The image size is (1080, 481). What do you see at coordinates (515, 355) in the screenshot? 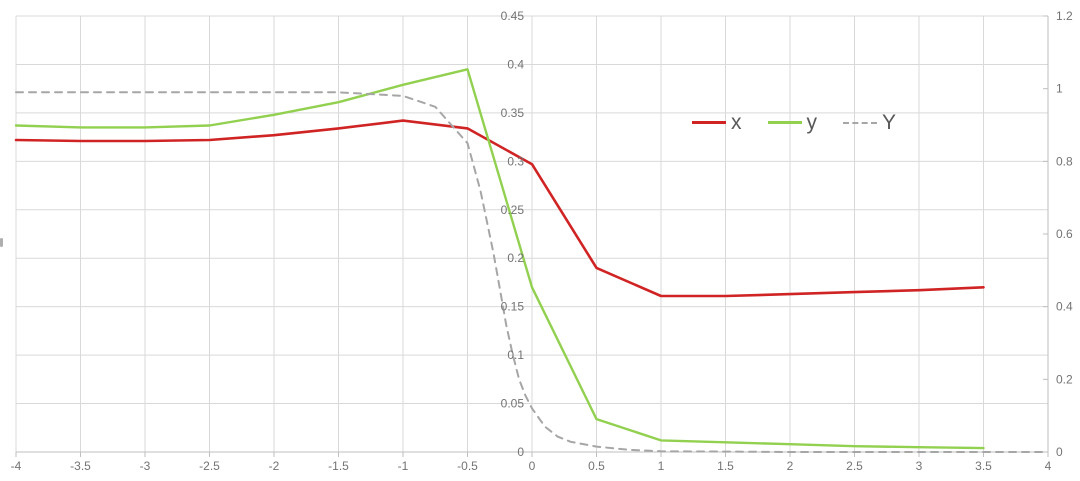
I see `y-left-tick-label: 0.1` at bounding box center [515, 355].